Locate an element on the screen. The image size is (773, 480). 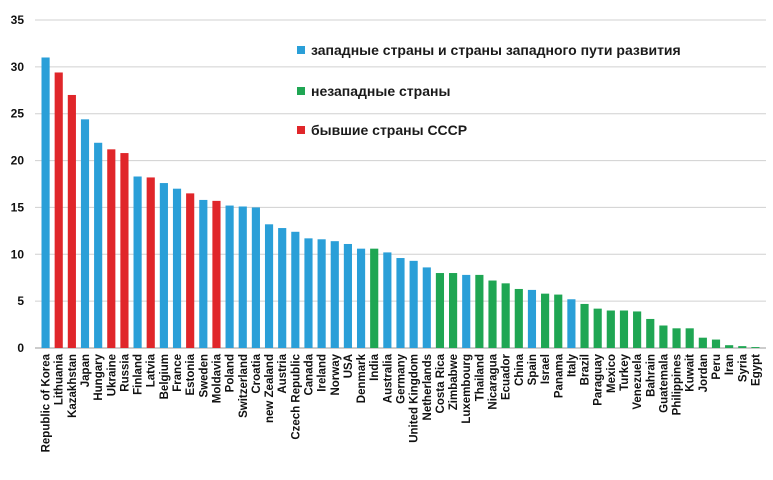
x-tick-label: Costa Rica is located at coordinates (441, 383).